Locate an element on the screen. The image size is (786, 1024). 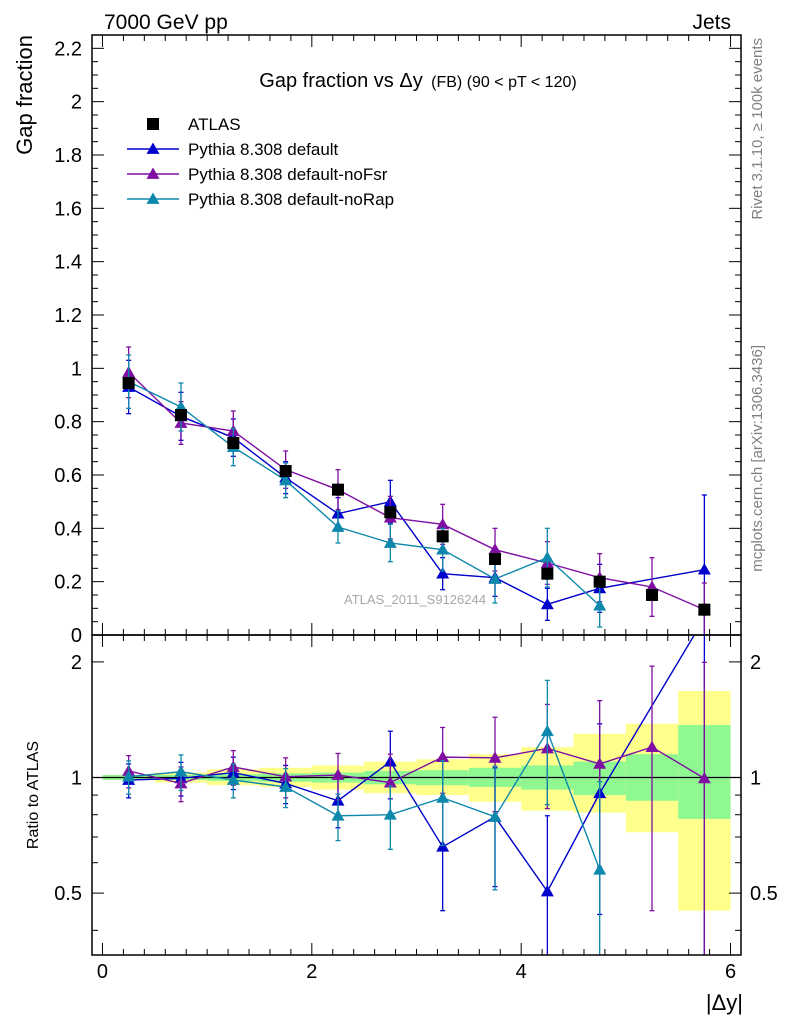
main-y-tick-label: 0.8 is located at coordinates (68, 423).